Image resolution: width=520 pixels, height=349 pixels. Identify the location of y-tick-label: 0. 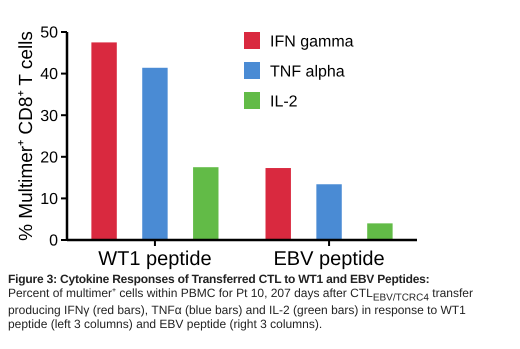
(53, 241).